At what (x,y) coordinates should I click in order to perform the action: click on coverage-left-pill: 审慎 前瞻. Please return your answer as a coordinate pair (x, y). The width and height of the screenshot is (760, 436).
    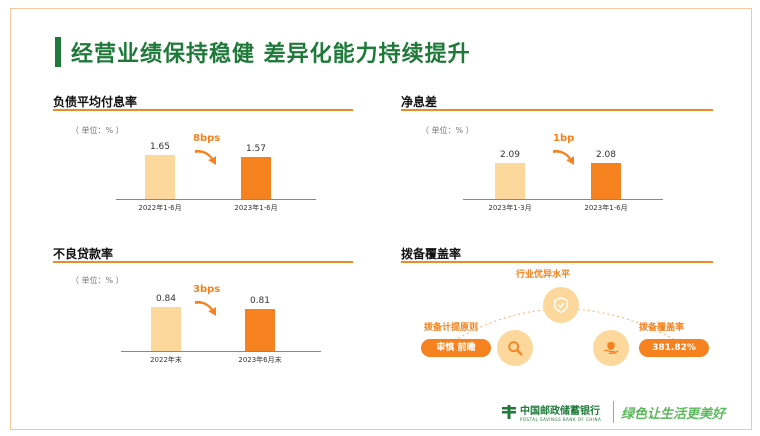
    Looking at the image, I should click on (456, 348).